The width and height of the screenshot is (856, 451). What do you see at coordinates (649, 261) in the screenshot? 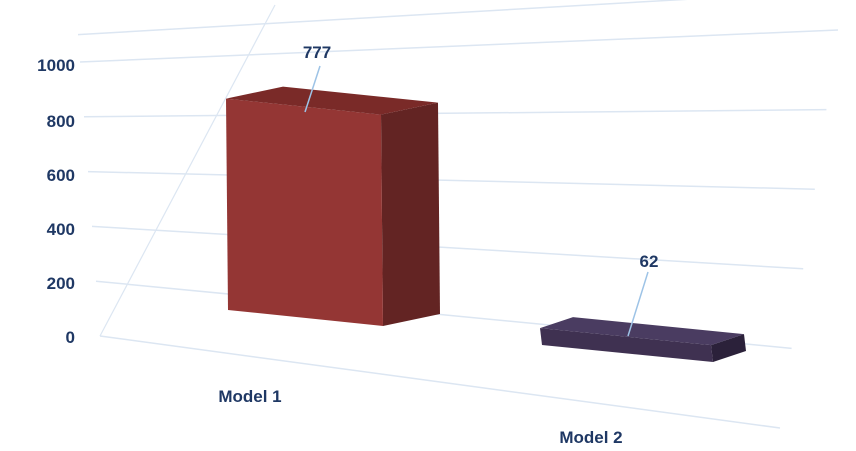
I see `data-label-model-2: 62` at bounding box center [649, 261].